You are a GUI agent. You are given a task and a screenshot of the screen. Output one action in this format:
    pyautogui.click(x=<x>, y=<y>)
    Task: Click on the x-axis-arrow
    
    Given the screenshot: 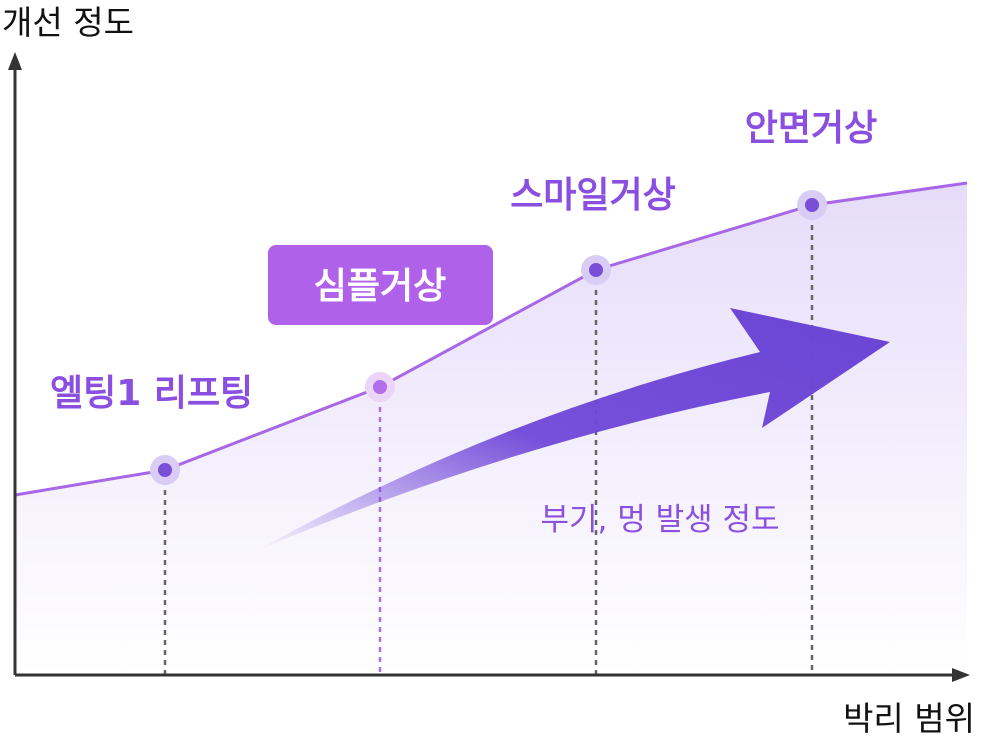 What is the action you would take?
    pyautogui.click(x=961, y=675)
    